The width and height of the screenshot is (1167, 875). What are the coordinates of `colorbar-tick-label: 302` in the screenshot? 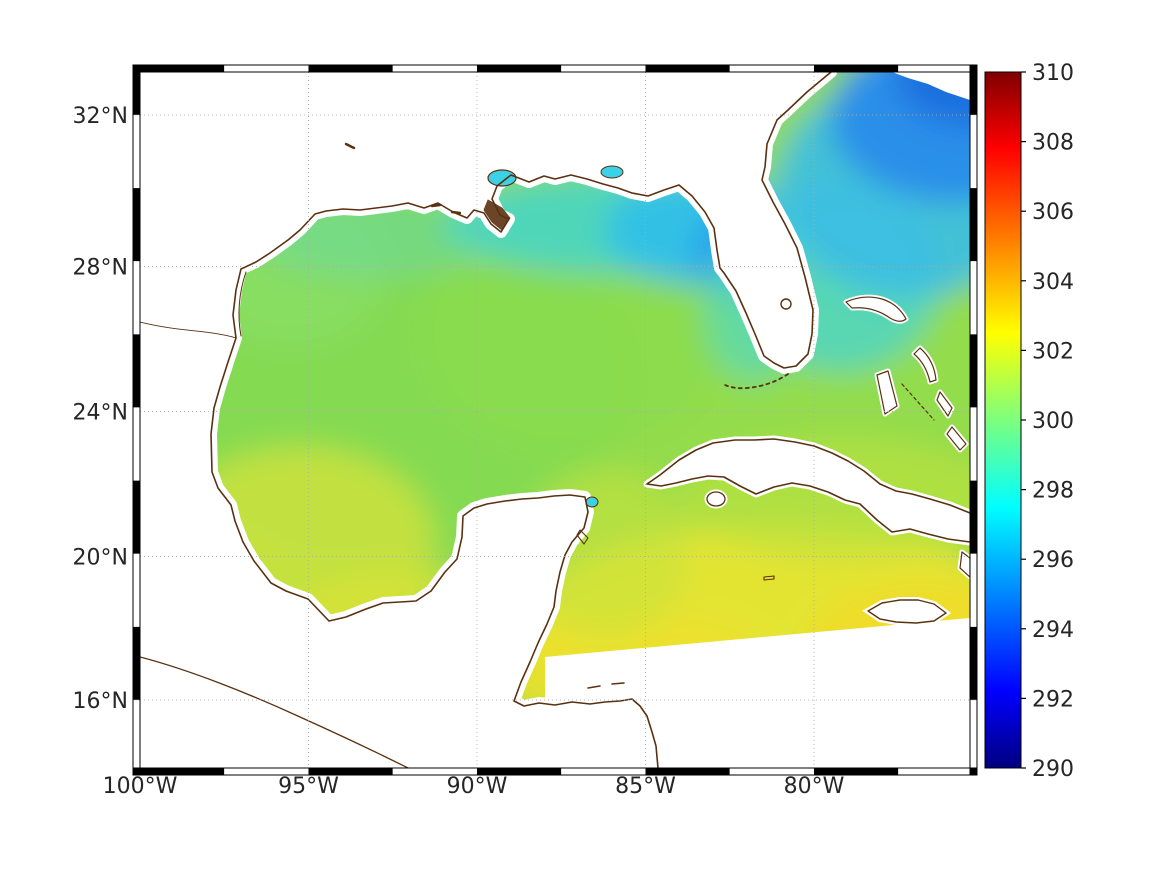 It's located at (1053, 351).